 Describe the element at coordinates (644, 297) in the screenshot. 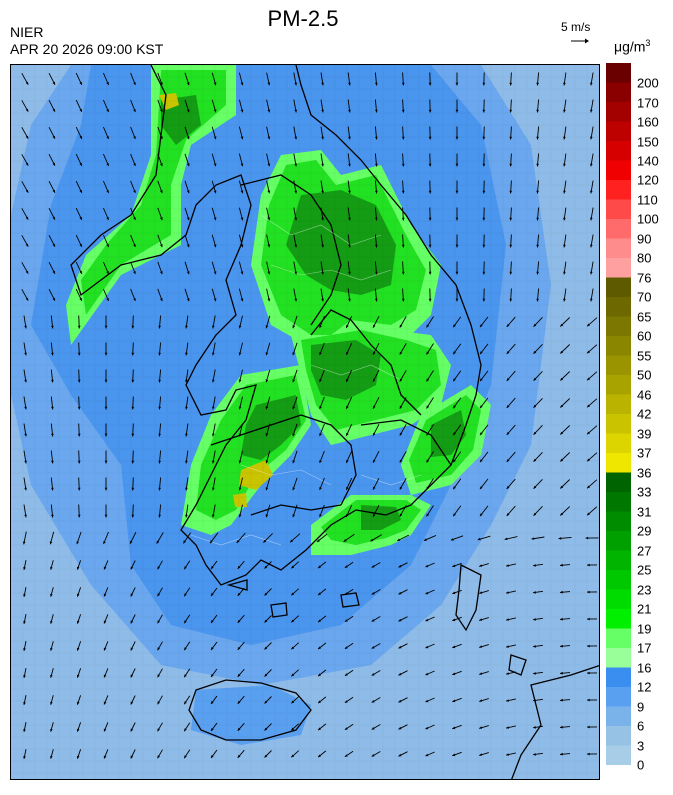

I see `colorbar-tick-label: 70` at that location.